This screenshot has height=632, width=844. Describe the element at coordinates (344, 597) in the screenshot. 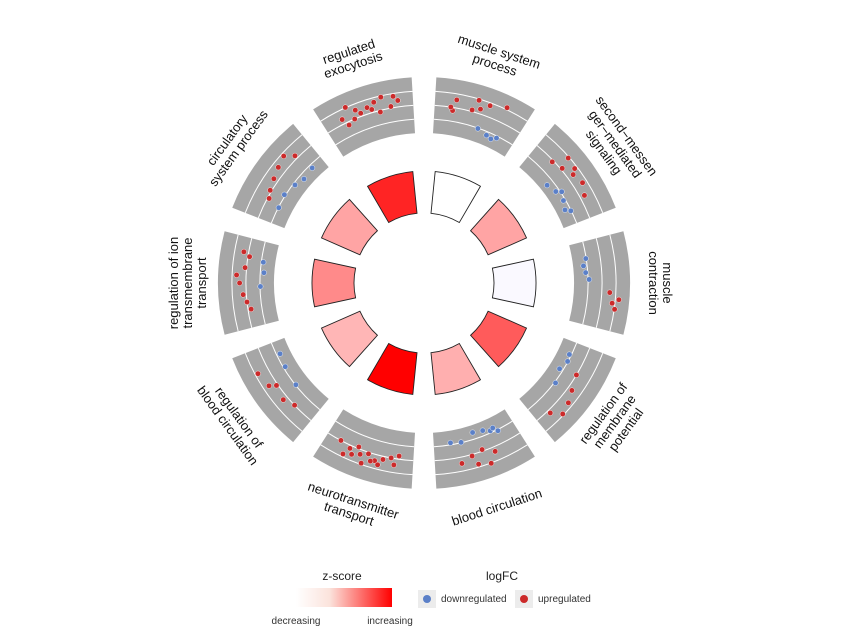

I see `zscore-gradient-bar` at that location.